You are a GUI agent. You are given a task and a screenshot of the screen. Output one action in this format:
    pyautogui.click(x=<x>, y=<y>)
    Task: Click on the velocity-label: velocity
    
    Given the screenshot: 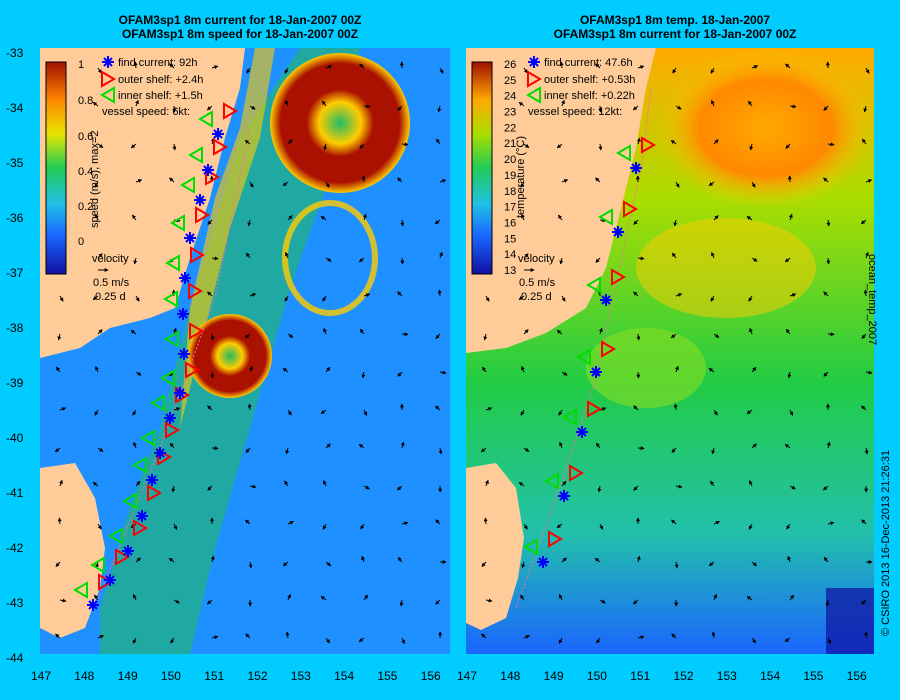 What is the action you would take?
    pyautogui.click(x=110, y=259)
    